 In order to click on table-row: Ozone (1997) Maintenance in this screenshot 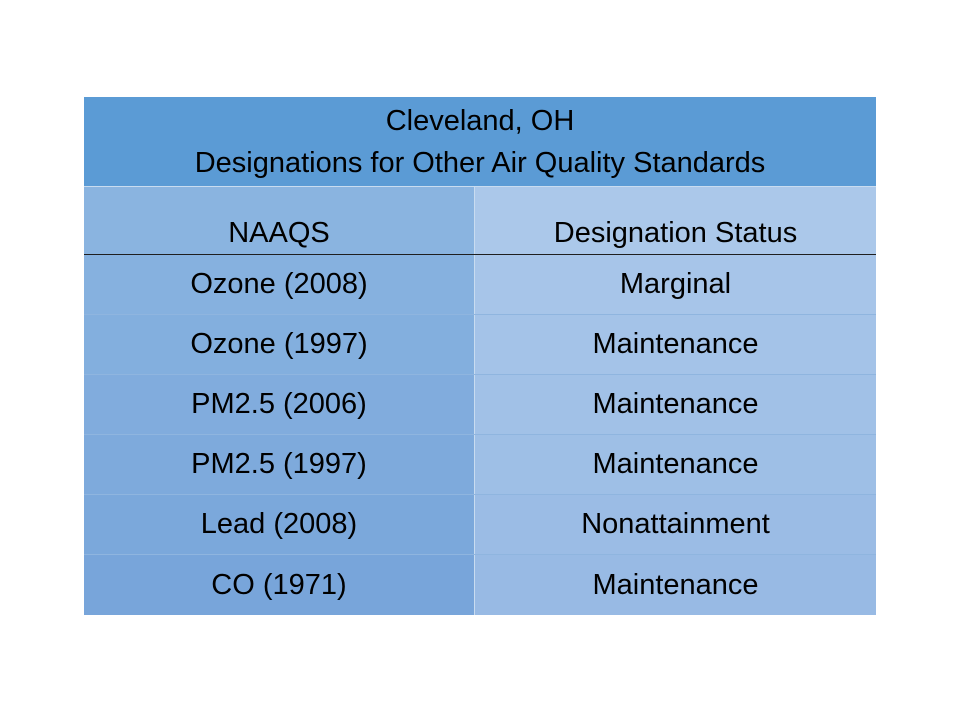, I will do `click(480, 345)`.